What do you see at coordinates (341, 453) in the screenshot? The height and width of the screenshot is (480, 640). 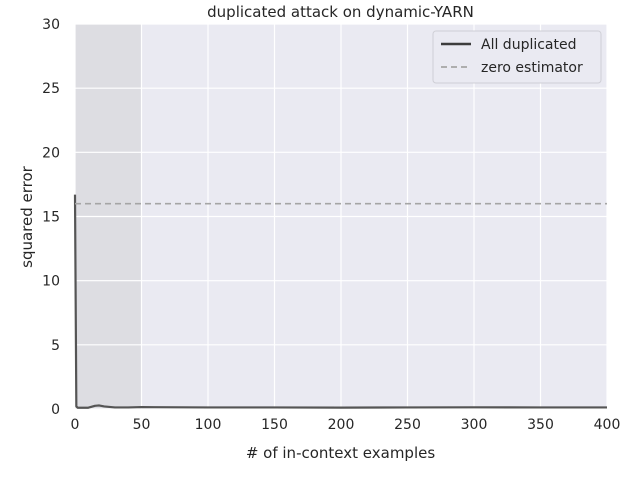 I see `x-axis-label: # of in-context examples` at bounding box center [341, 453].